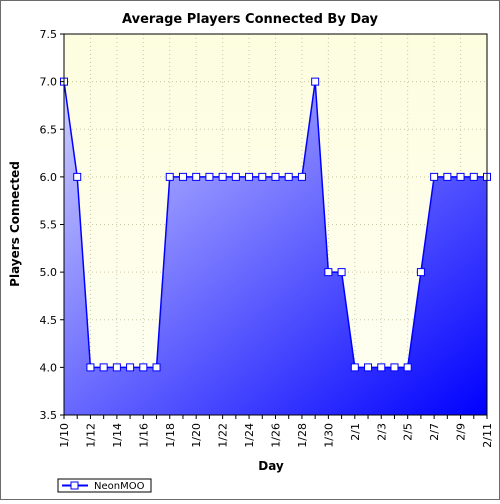 This screenshot has height=504, width=500. I want to click on x-tick-label: 1/24, so click(249, 435).